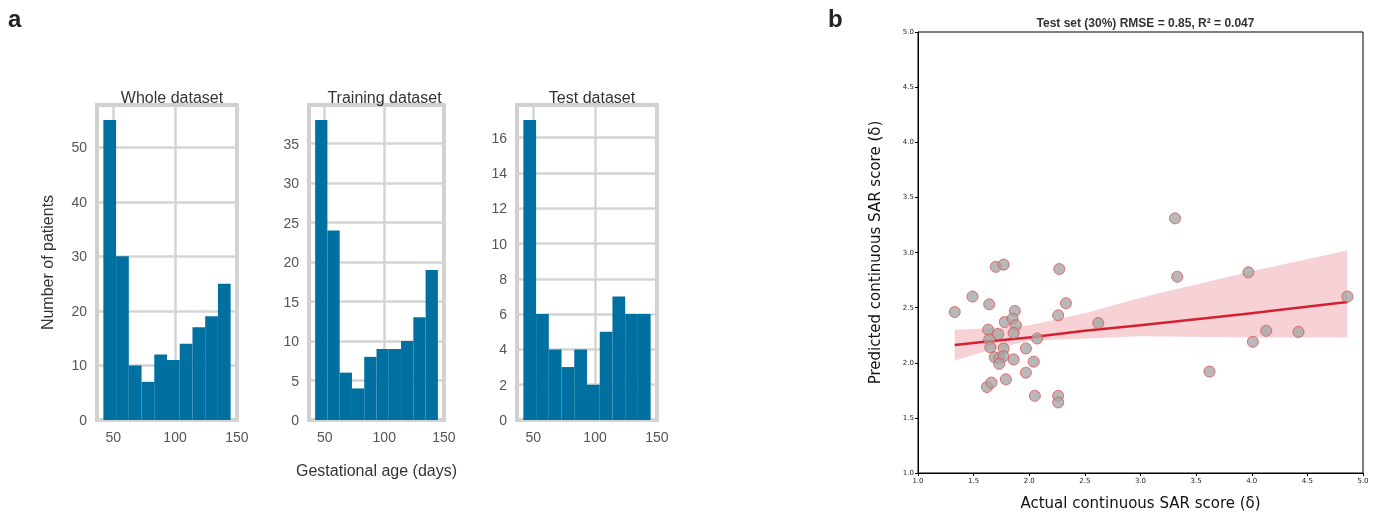 The width and height of the screenshot is (1386, 515). I want to click on y-tick-label: 16, so click(499, 137).